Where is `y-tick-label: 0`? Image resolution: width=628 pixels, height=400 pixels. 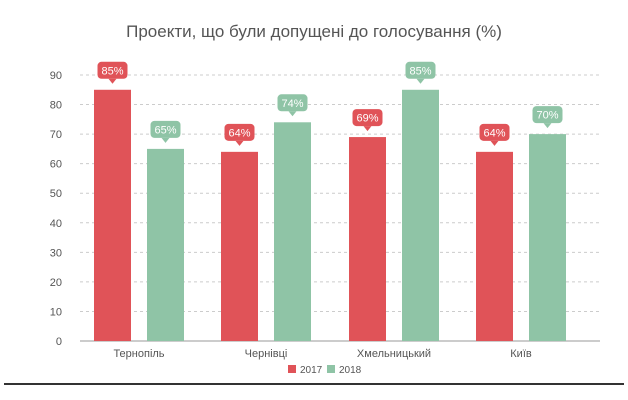 y-tick-label: 0 is located at coordinates (59, 342).